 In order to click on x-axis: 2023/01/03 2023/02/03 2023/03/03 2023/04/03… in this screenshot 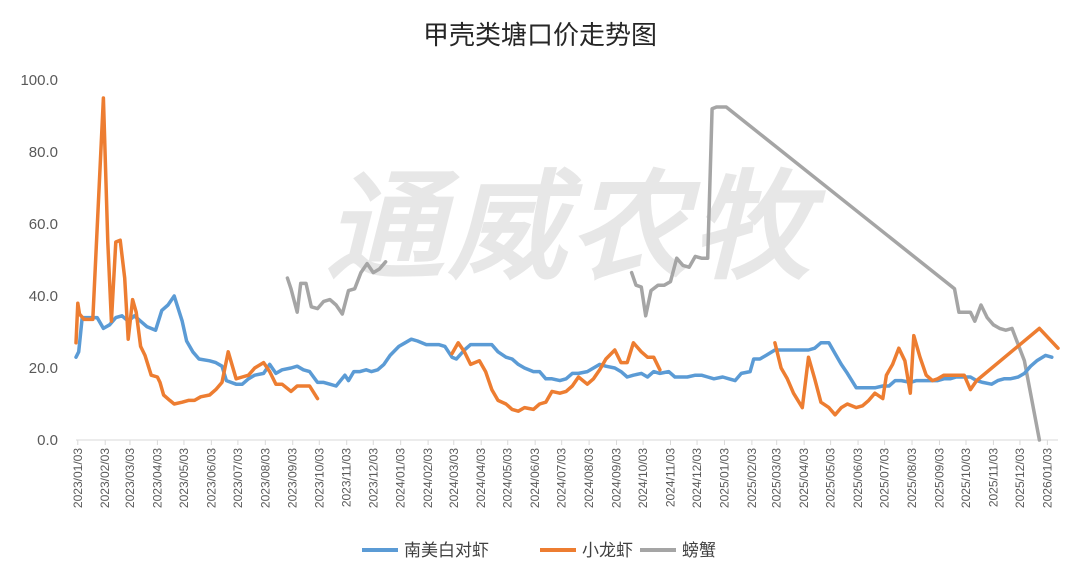, I will do `click(562, 474)`.